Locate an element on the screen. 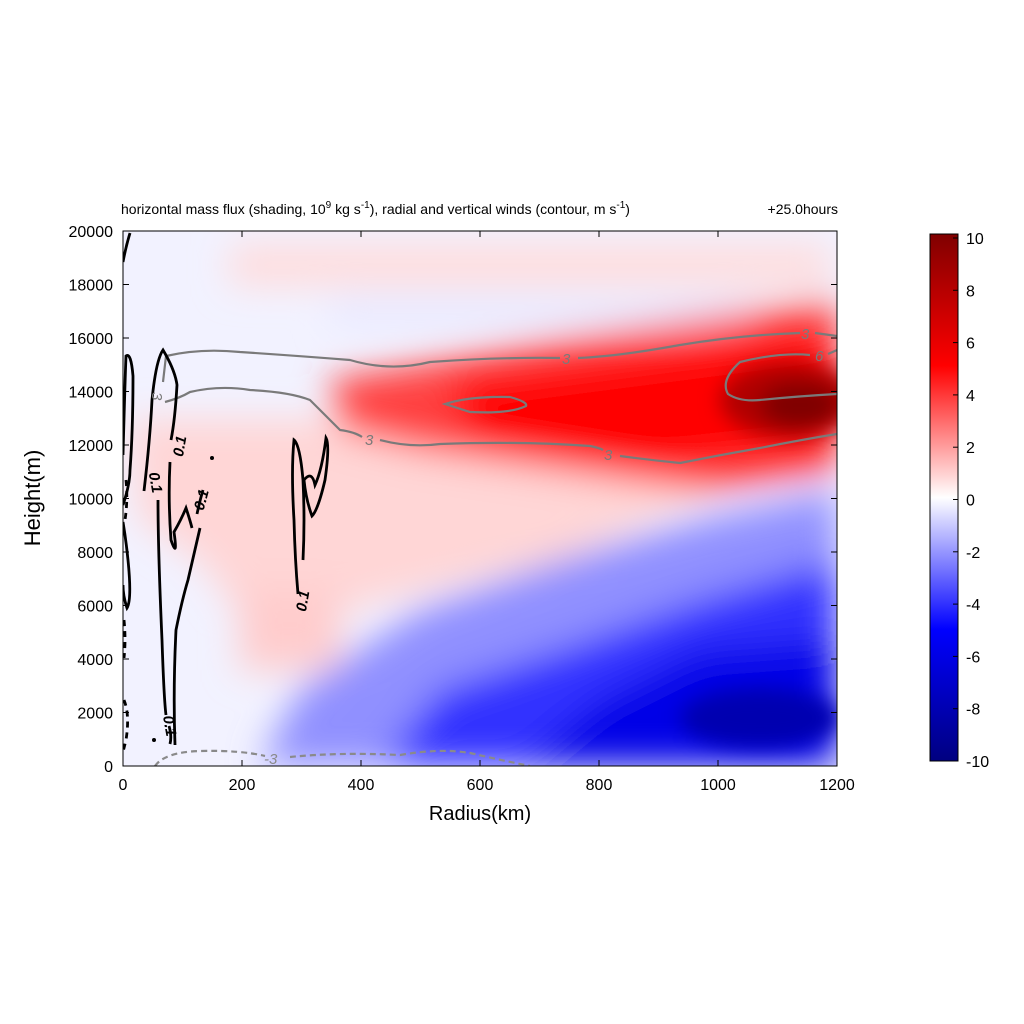 The image size is (1024, 1024). y-tick-label: 0 is located at coordinates (108, 767).